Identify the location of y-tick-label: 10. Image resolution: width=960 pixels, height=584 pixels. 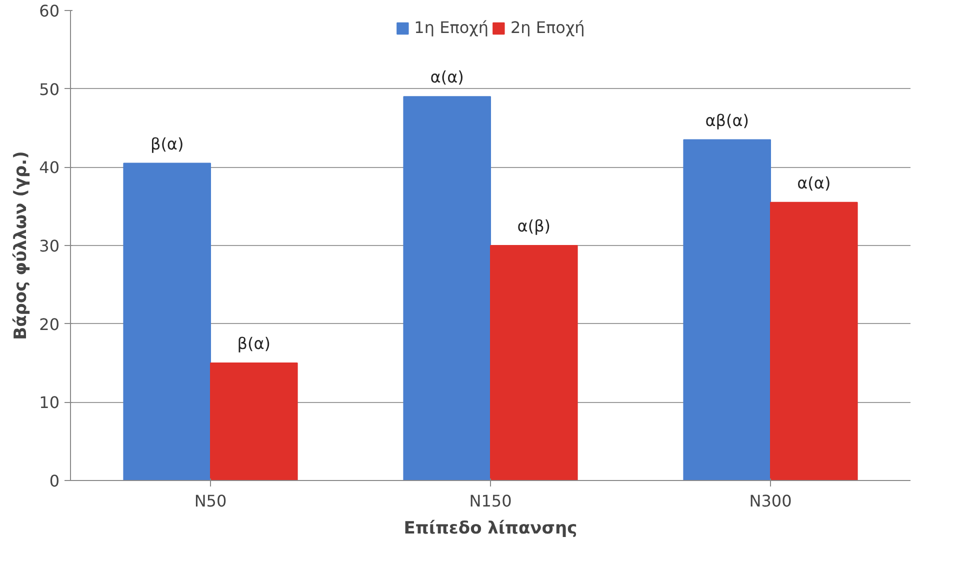
(49, 402).